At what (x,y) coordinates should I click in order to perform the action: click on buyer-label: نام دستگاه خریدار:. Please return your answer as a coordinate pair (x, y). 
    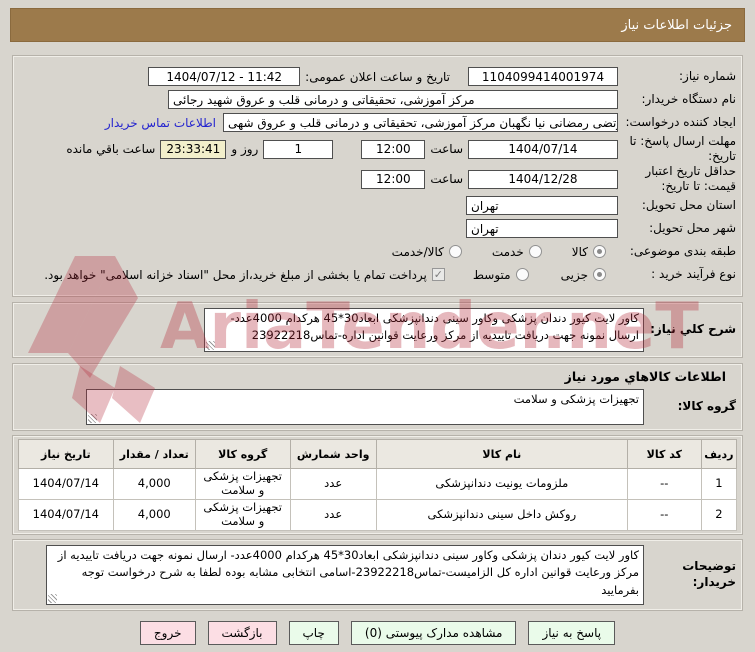
    Looking at the image, I should click on (689, 99).